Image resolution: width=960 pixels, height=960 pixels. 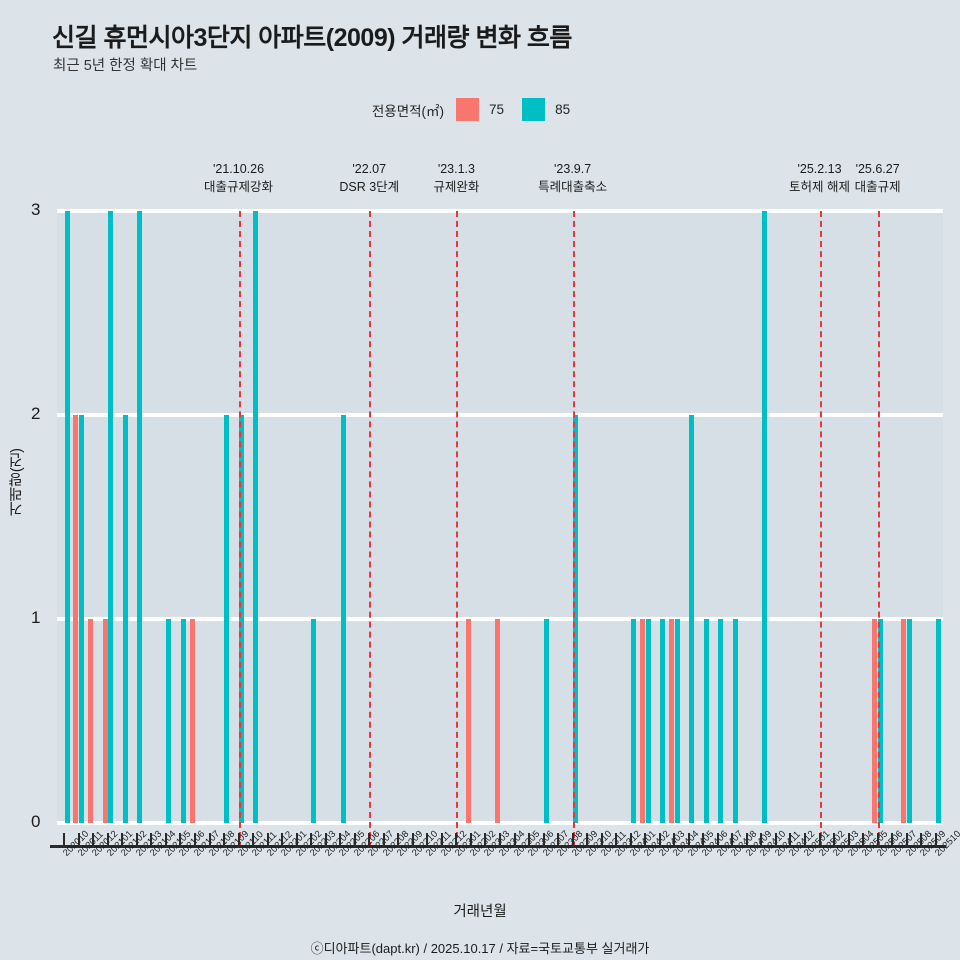 What do you see at coordinates (480, 109) in the screenshot?
I see `legend-item-75: 75` at bounding box center [480, 109].